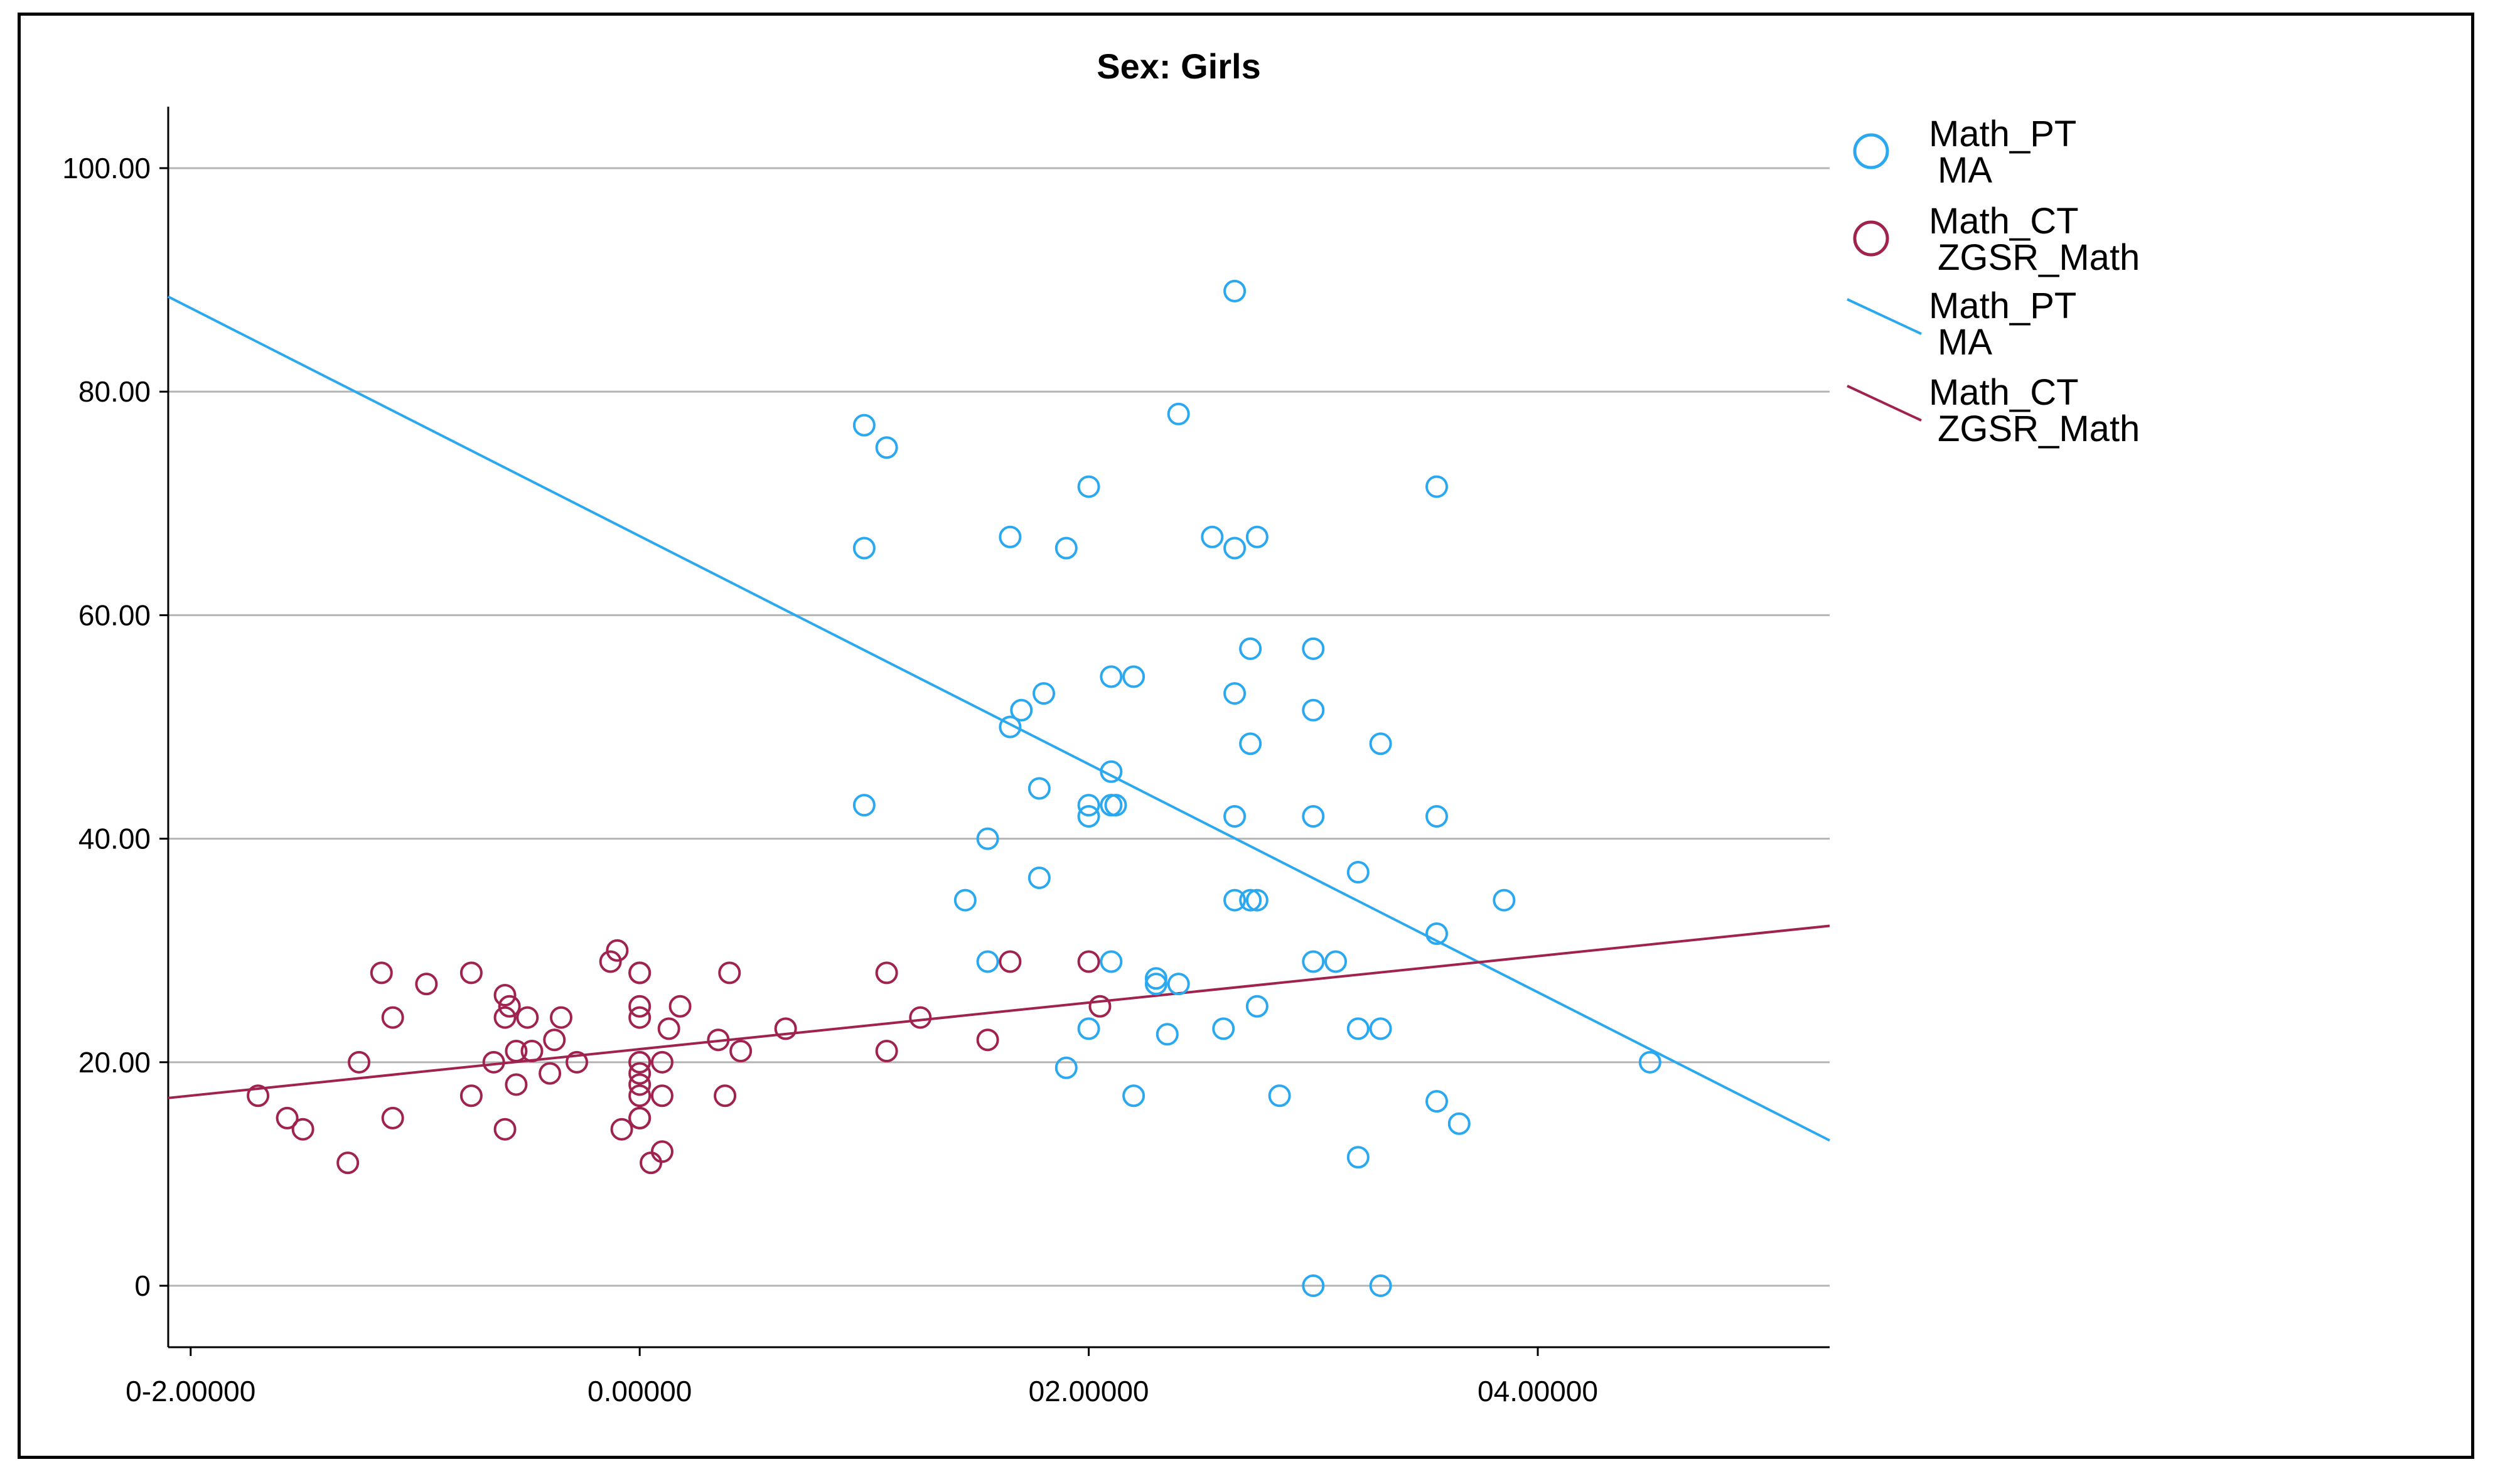  What do you see at coordinates (2002, 134) in the screenshot?
I see `legend-label-0-line-1: Math_PT` at bounding box center [2002, 134].